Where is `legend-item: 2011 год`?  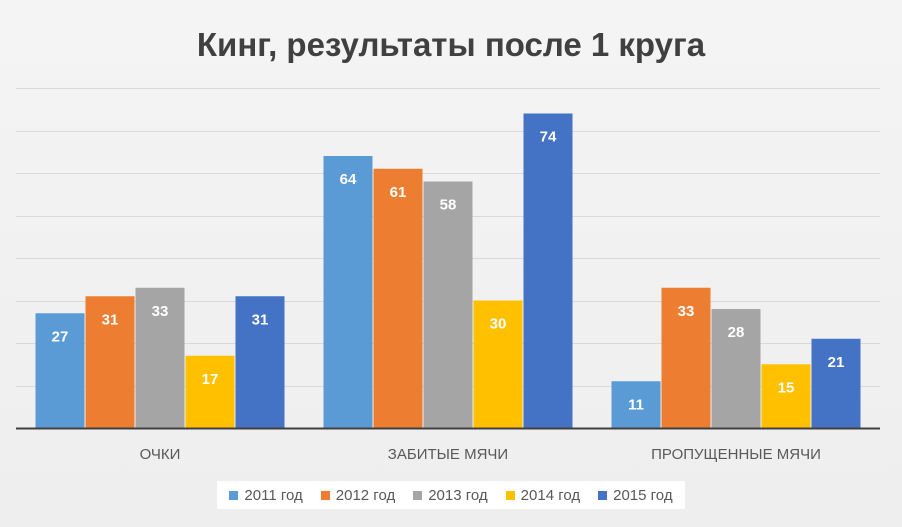
legend-item: 2011 год is located at coordinates (266, 495).